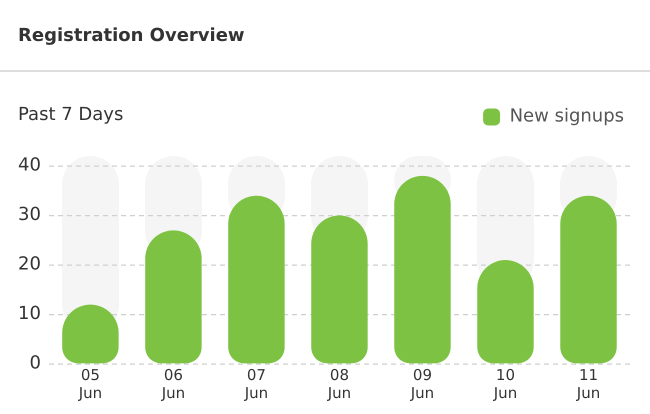  I want to click on y-tick-label: 0, so click(35, 363).